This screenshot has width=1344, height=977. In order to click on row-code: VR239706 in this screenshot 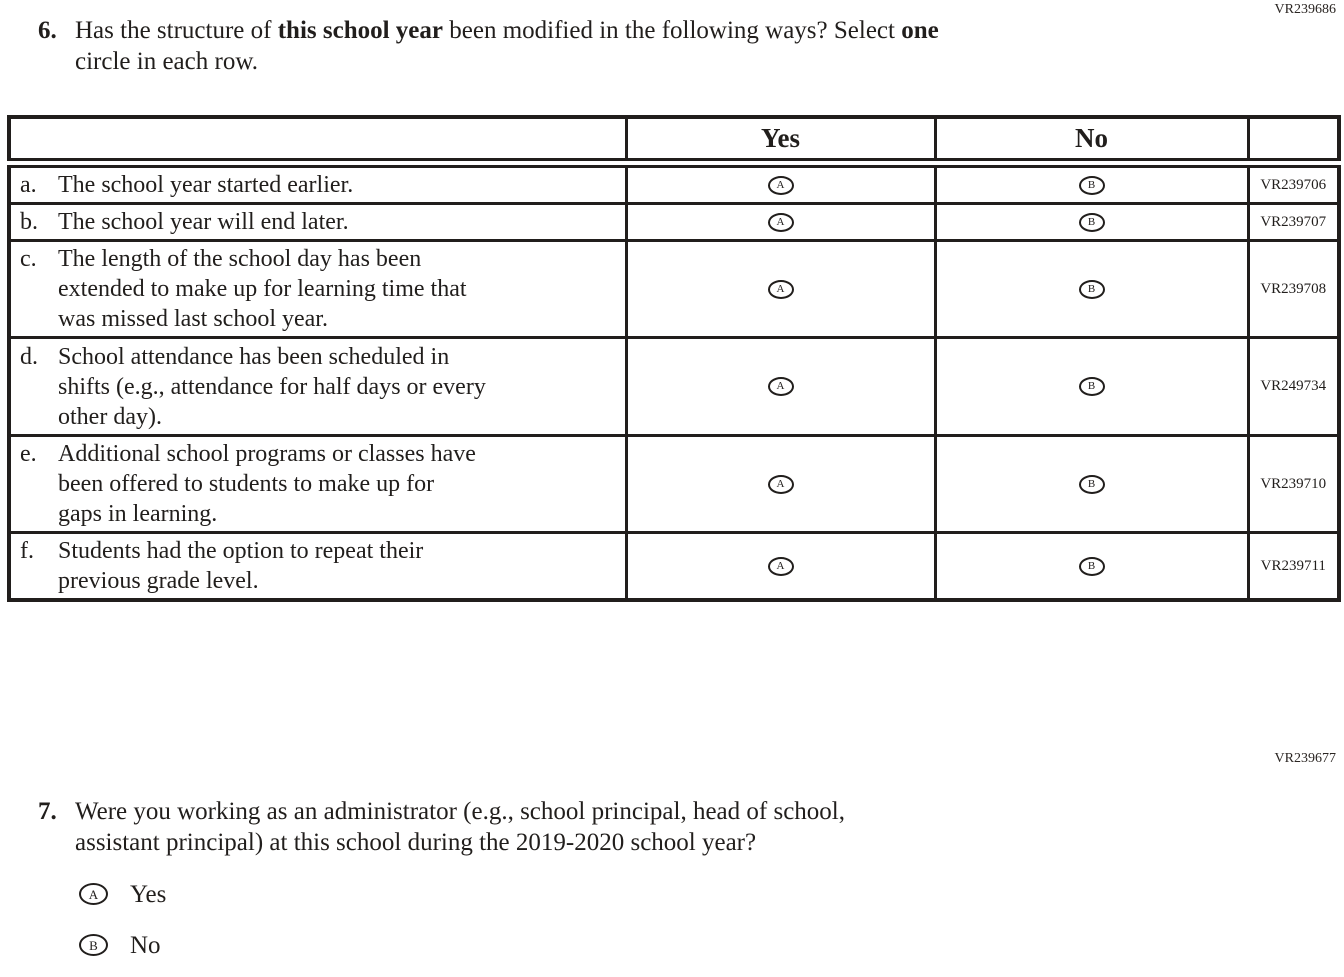, I will do `click(1293, 183)`.